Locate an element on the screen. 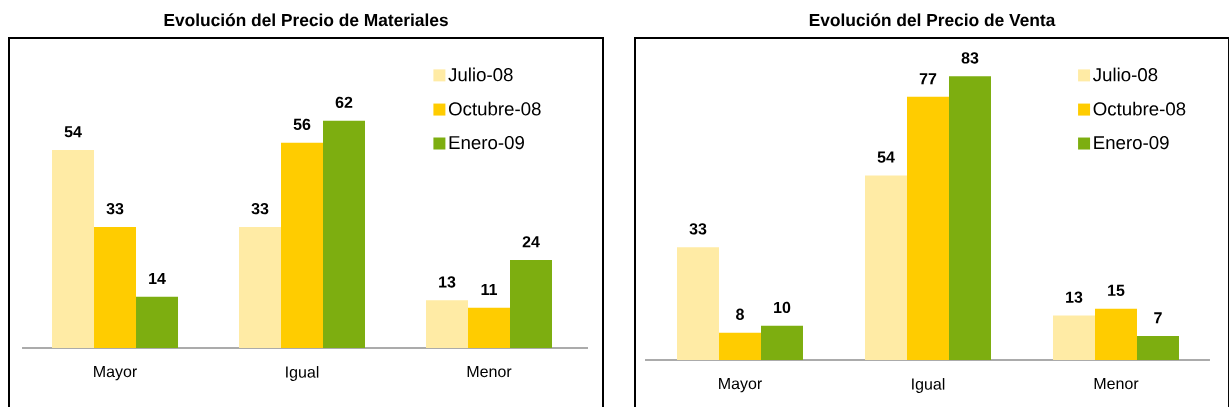 The width and height of the screenshot is (1229, 407). data-label: 11 is located at coordinates (489, 289).